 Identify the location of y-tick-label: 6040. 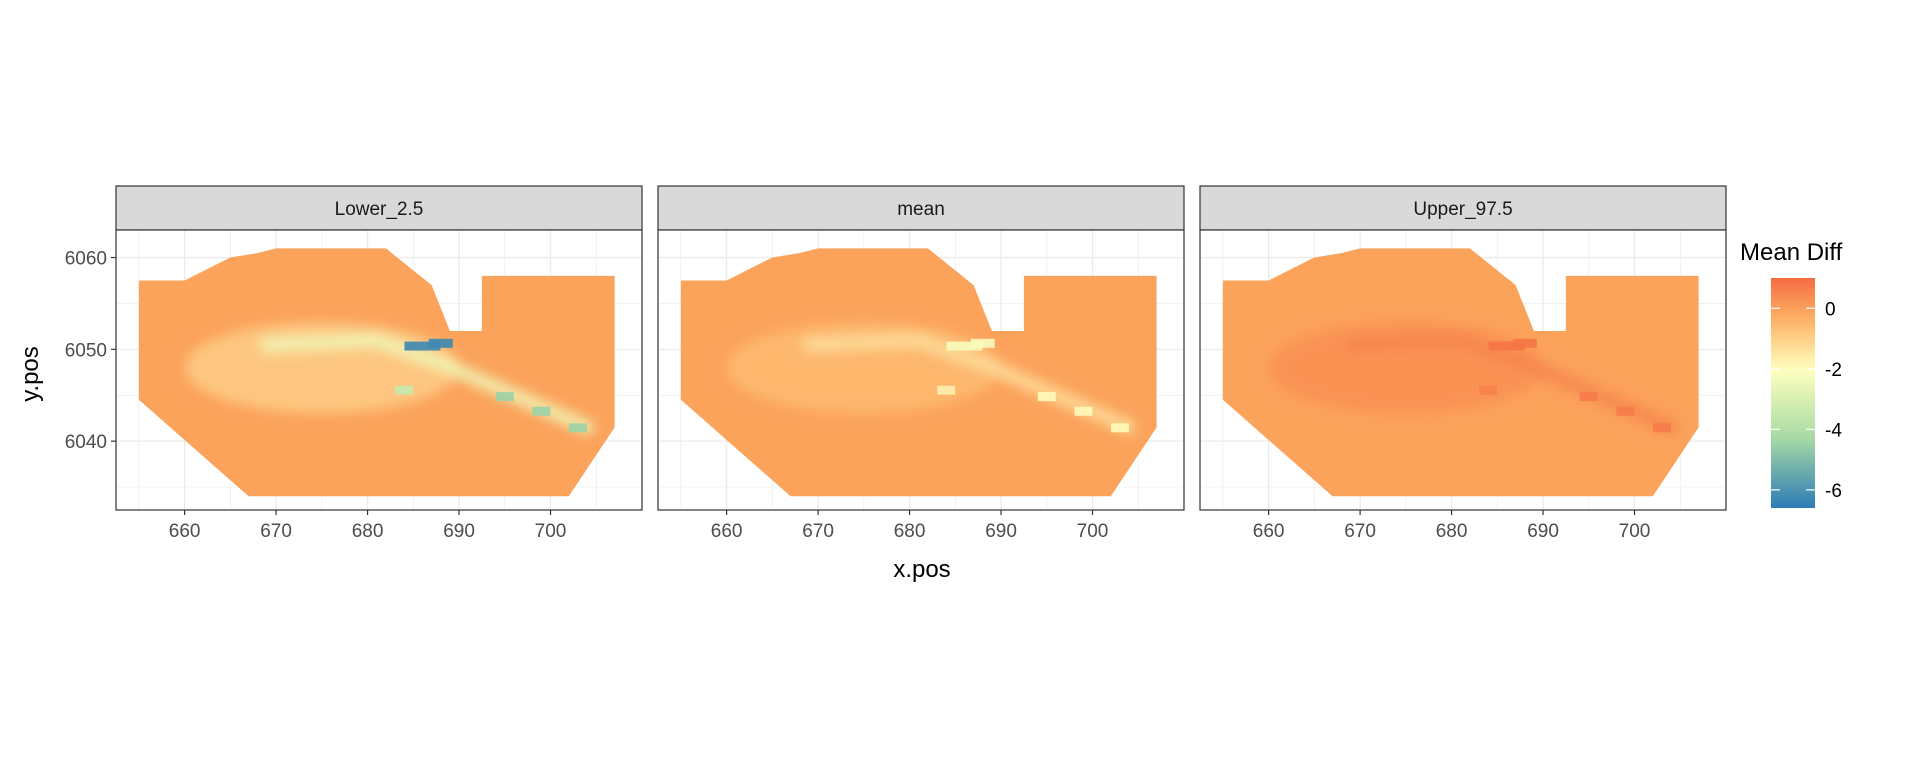
(86, 442).